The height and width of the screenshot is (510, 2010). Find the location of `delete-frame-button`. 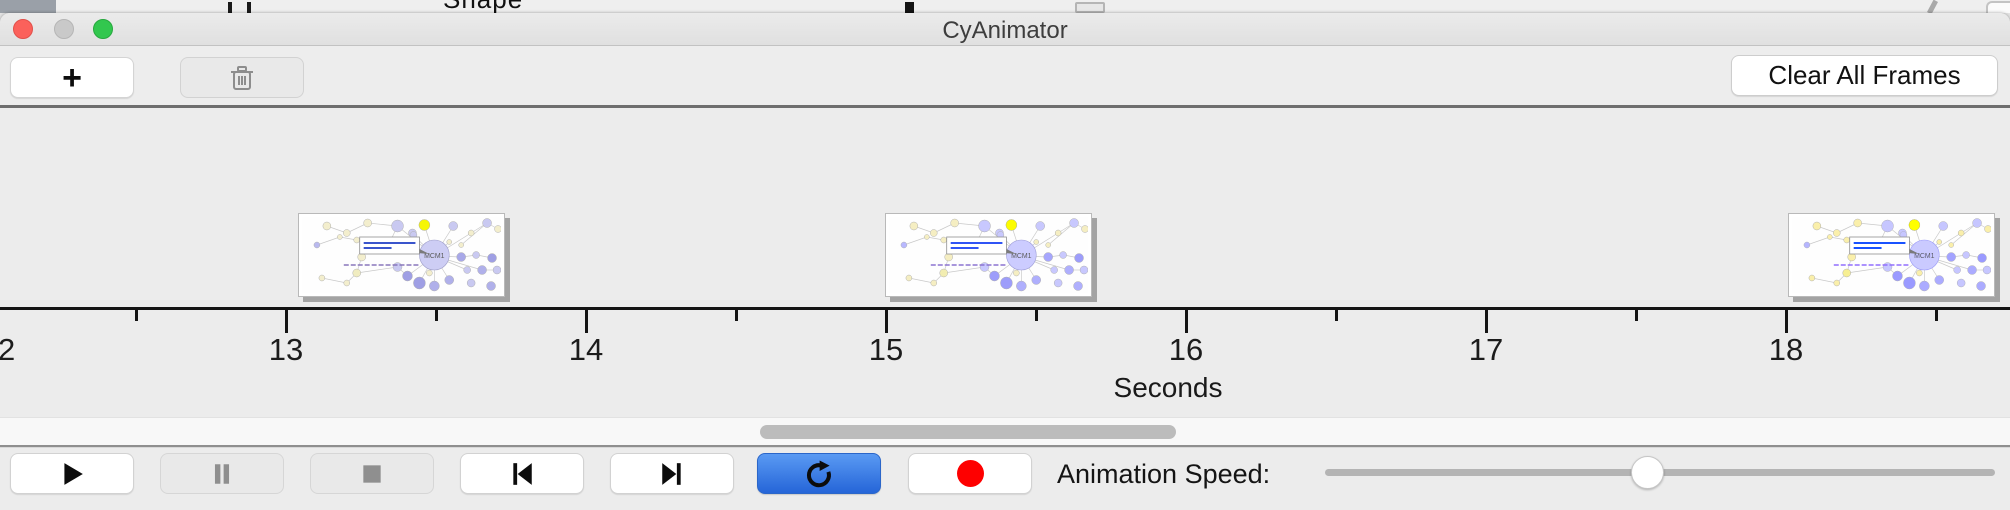

delete-frame-button is located at coordinates (242, 77).